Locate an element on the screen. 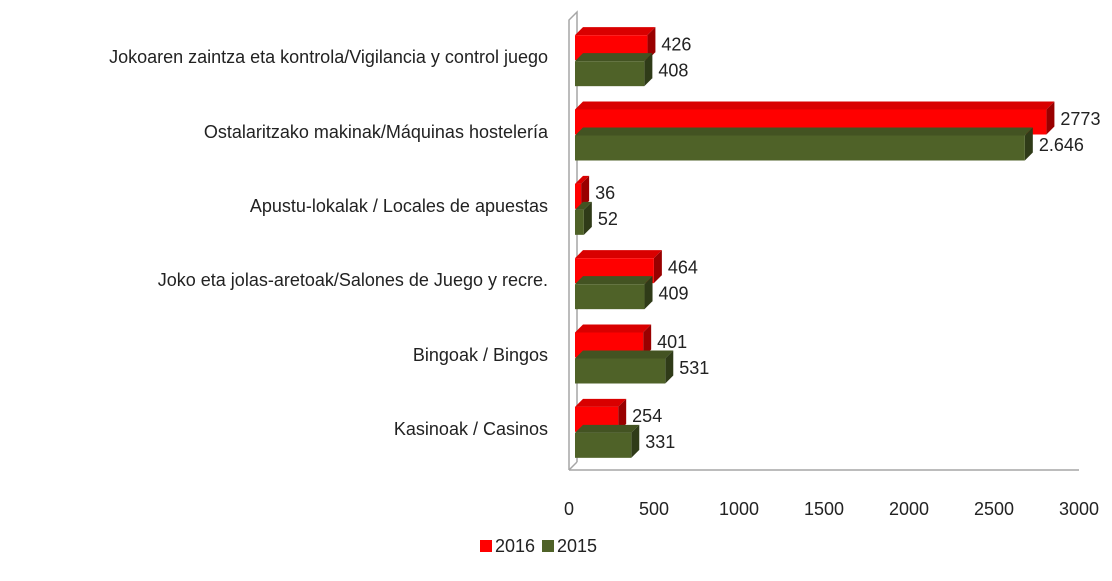 The height and width of the screenshot is (581, 1112). x-tick-label: 0 is located at coordinates (569, 509).